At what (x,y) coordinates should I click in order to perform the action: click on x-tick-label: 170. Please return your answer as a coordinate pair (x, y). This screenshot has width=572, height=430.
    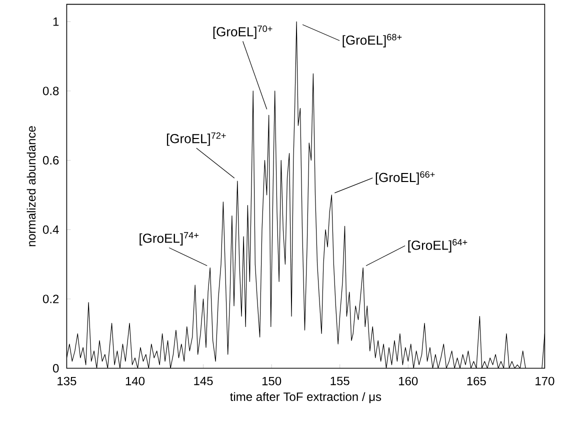
    Looking at the image, I should click on (545, 381).